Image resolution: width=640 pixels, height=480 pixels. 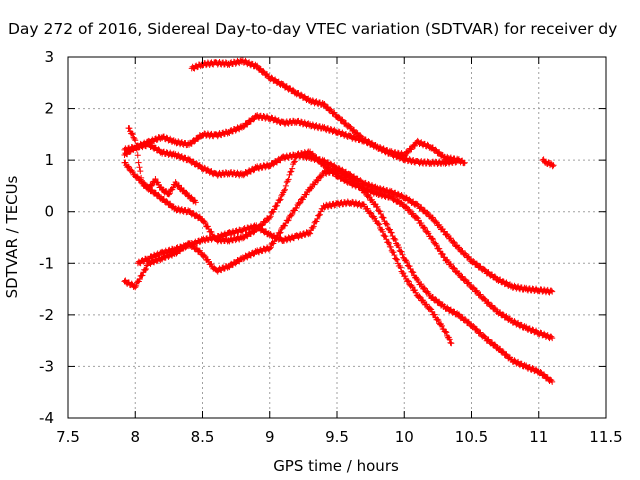 I want to click on y-tick-label: -1, so click(x=46, y=263).